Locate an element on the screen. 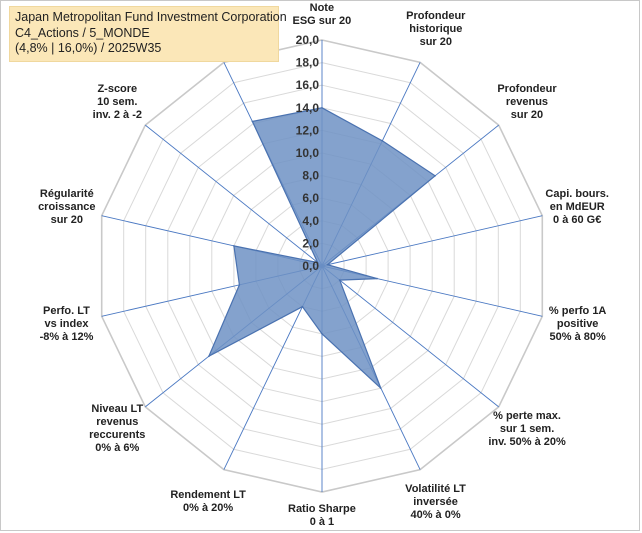 The image size is (642, 533). axis-label-line: sur 1 sem. is located at coordinates (527, 428).